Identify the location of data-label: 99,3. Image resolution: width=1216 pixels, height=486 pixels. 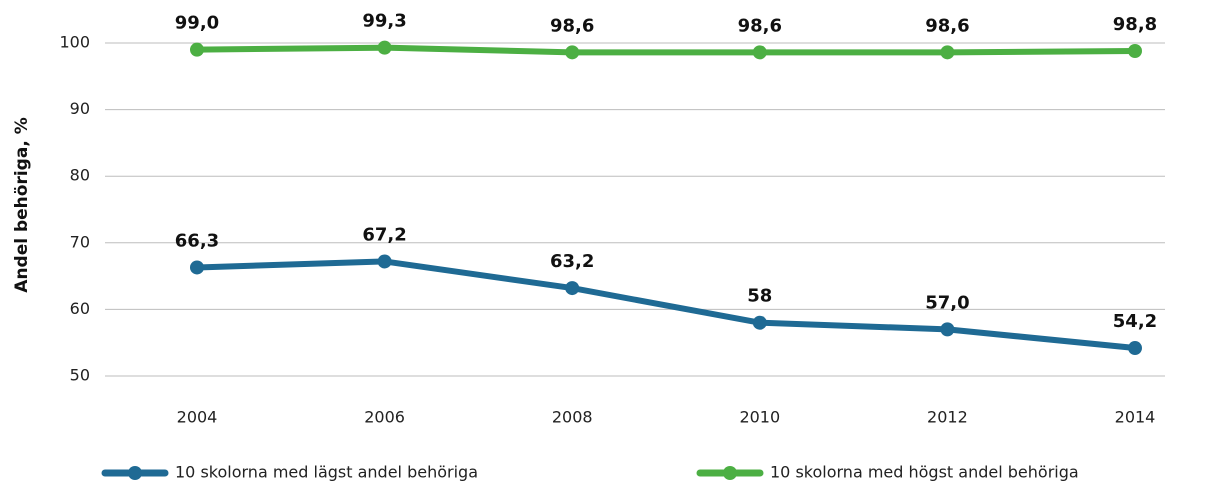
(384, 21).